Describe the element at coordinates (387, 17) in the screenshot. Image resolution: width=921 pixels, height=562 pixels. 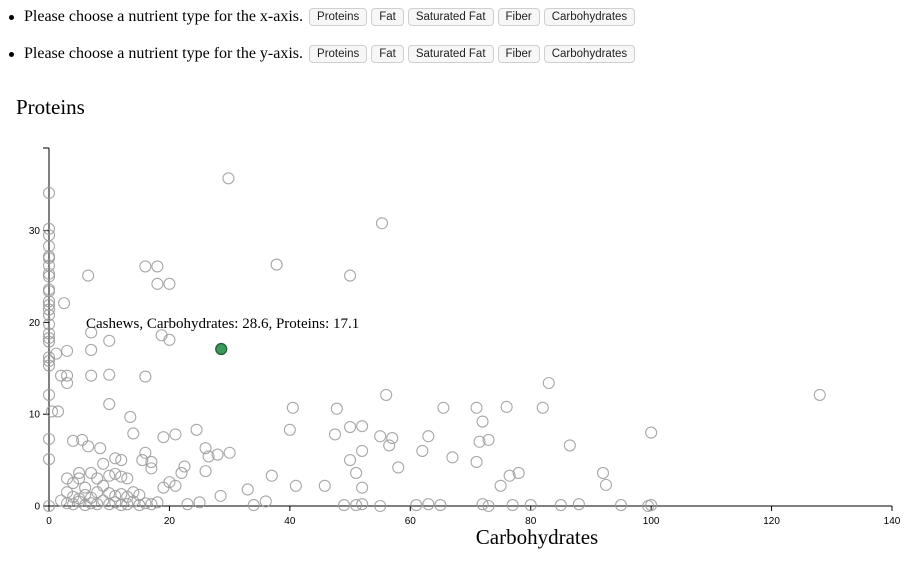
I see `x-option-fat-button: Fat` at that location.